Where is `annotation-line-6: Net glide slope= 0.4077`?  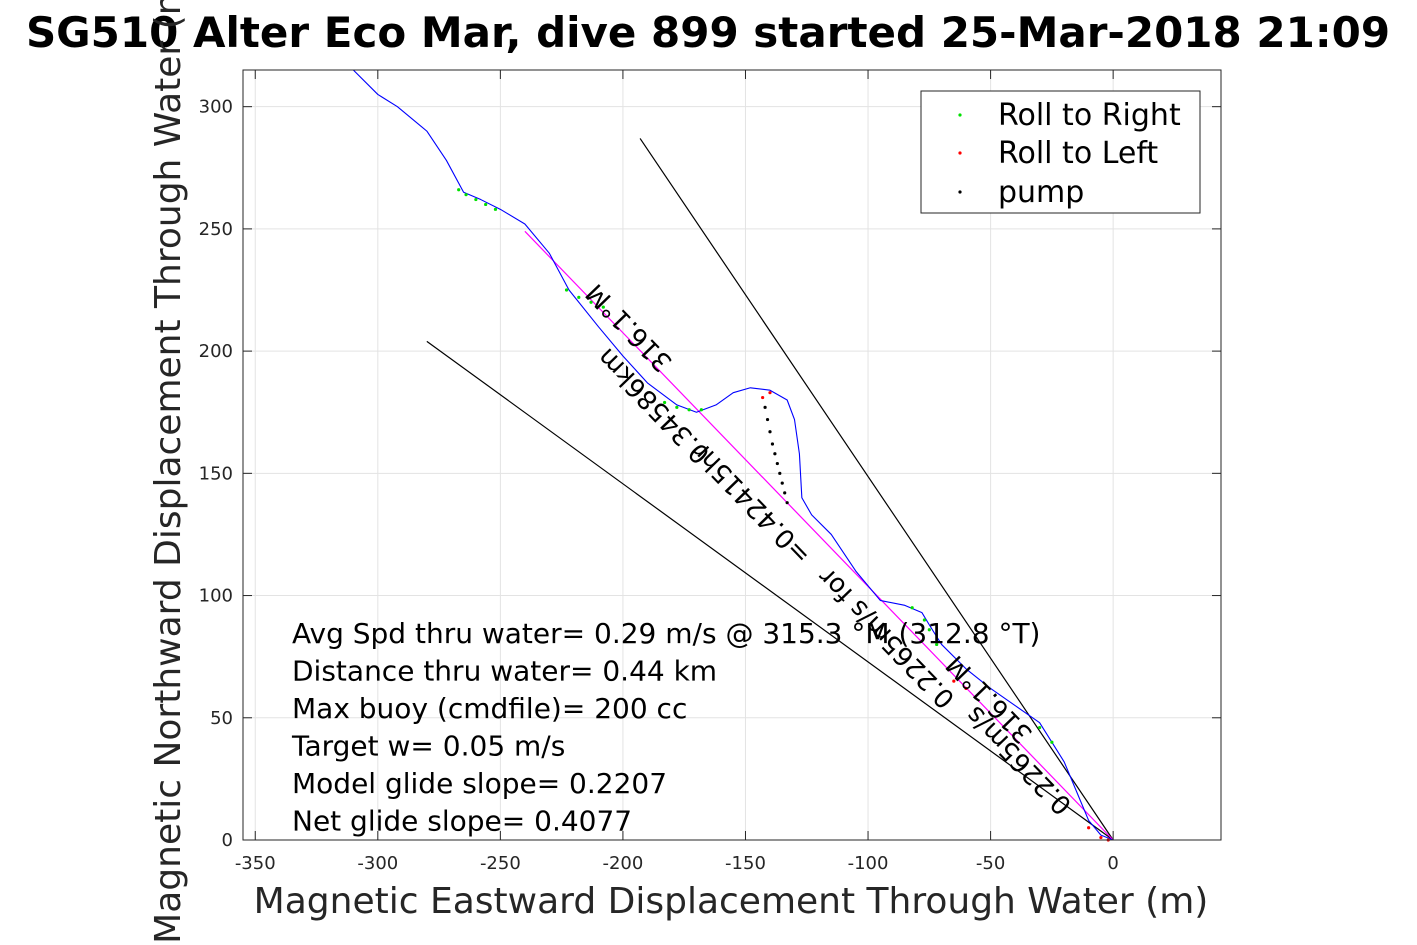
annotation-line-6: Net glide slope= 0.4077 is located at coordinates (462, 821).